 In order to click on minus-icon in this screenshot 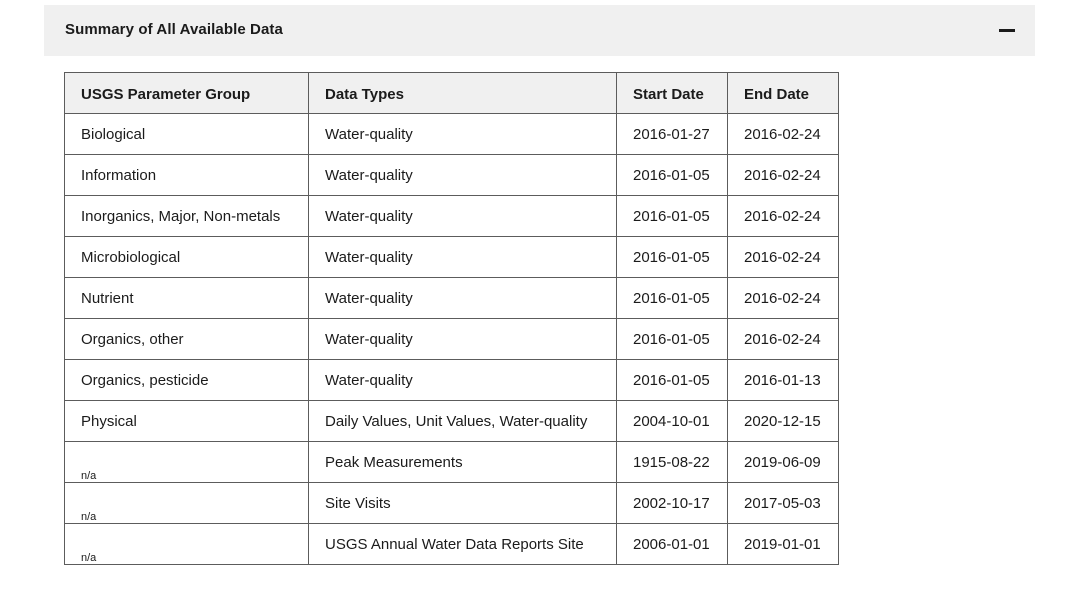, I will do `click(1007, 31)`.